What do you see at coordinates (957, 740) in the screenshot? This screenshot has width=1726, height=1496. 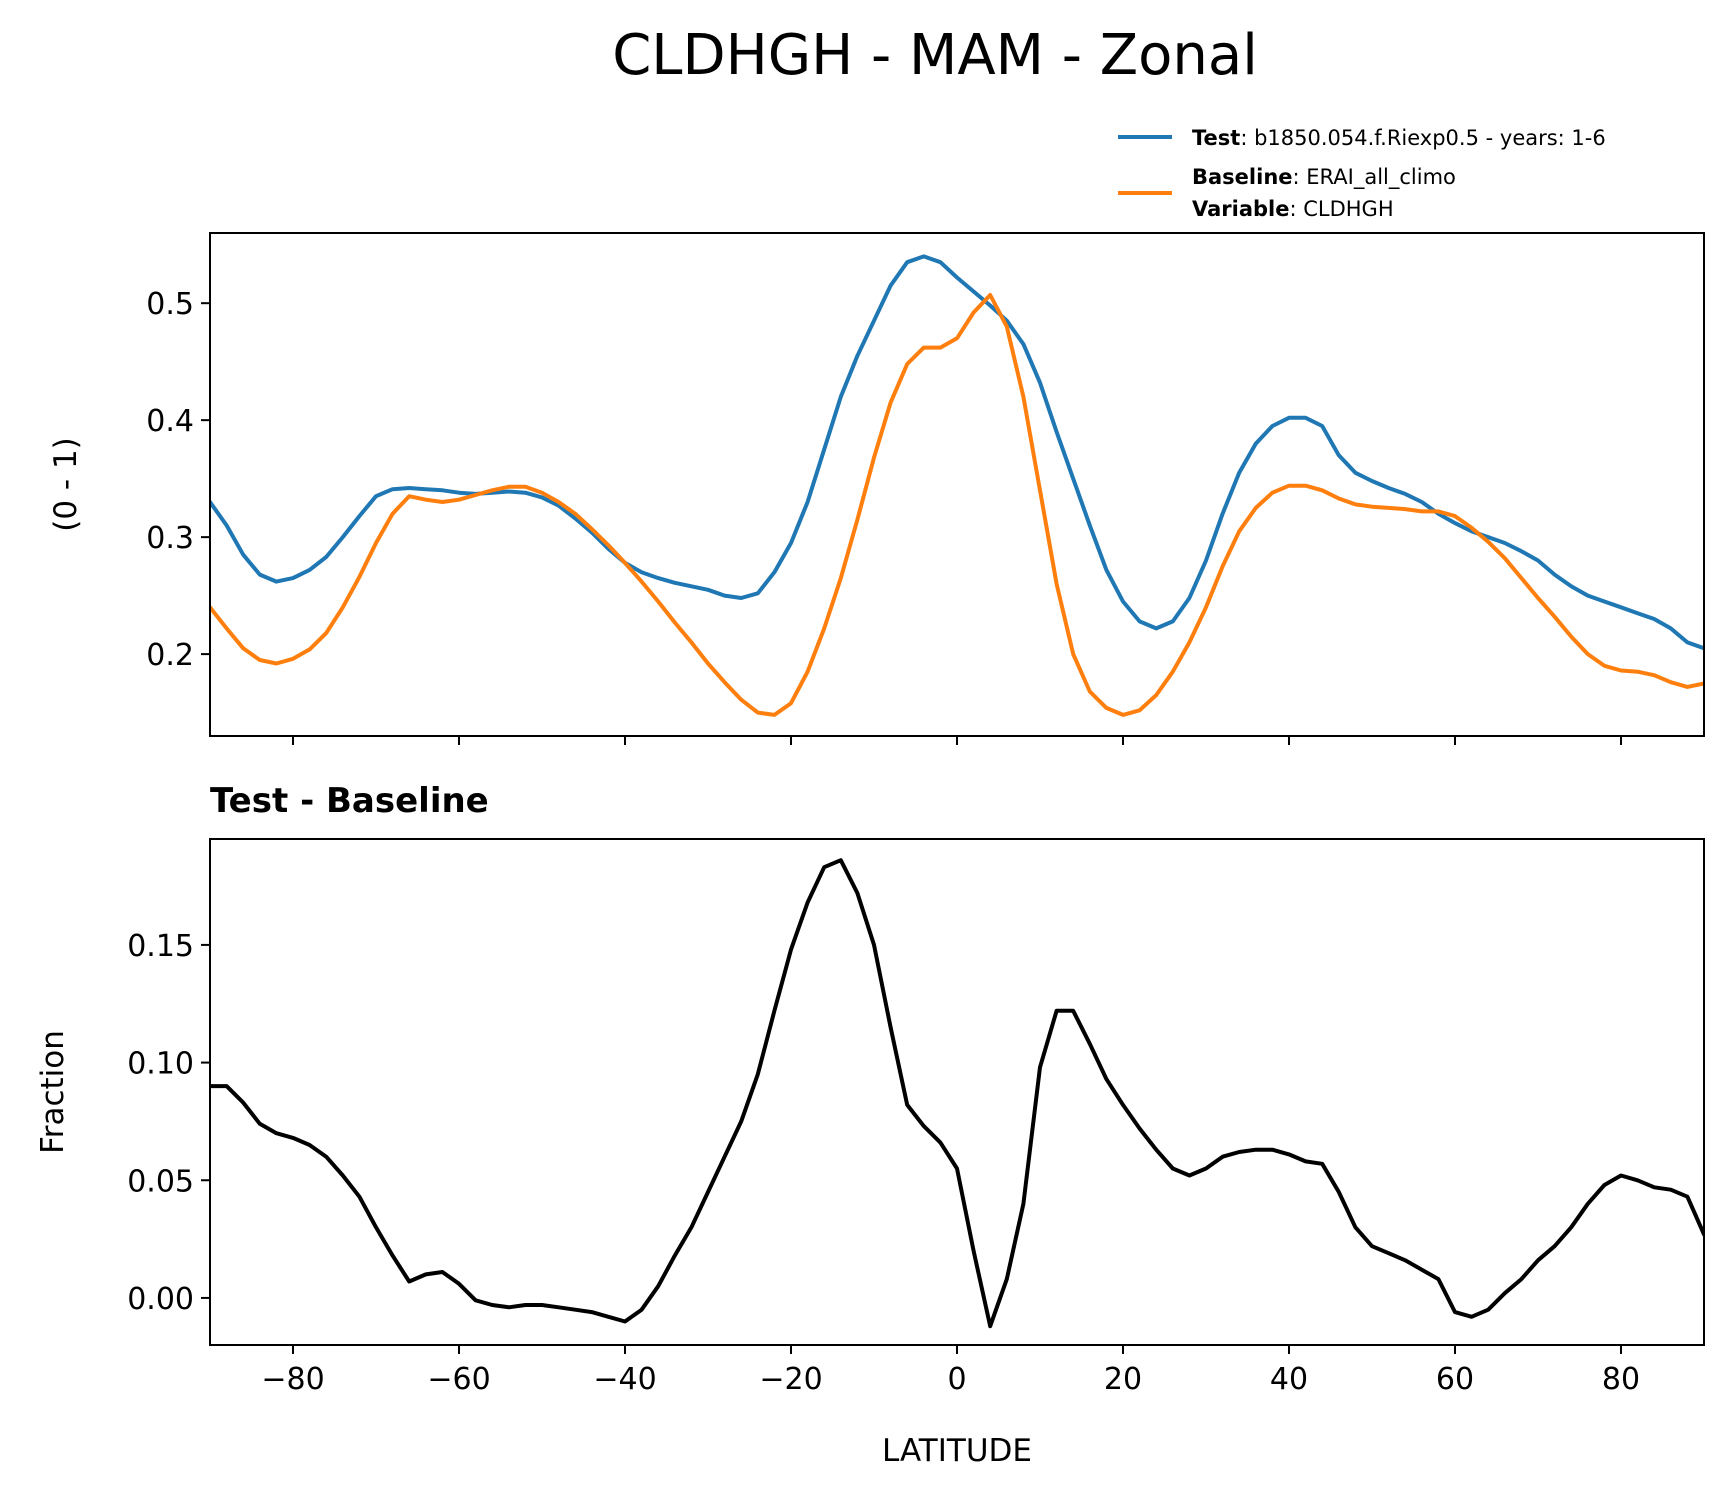 I see `top-x-ticks` at bounding box center [957, 740].